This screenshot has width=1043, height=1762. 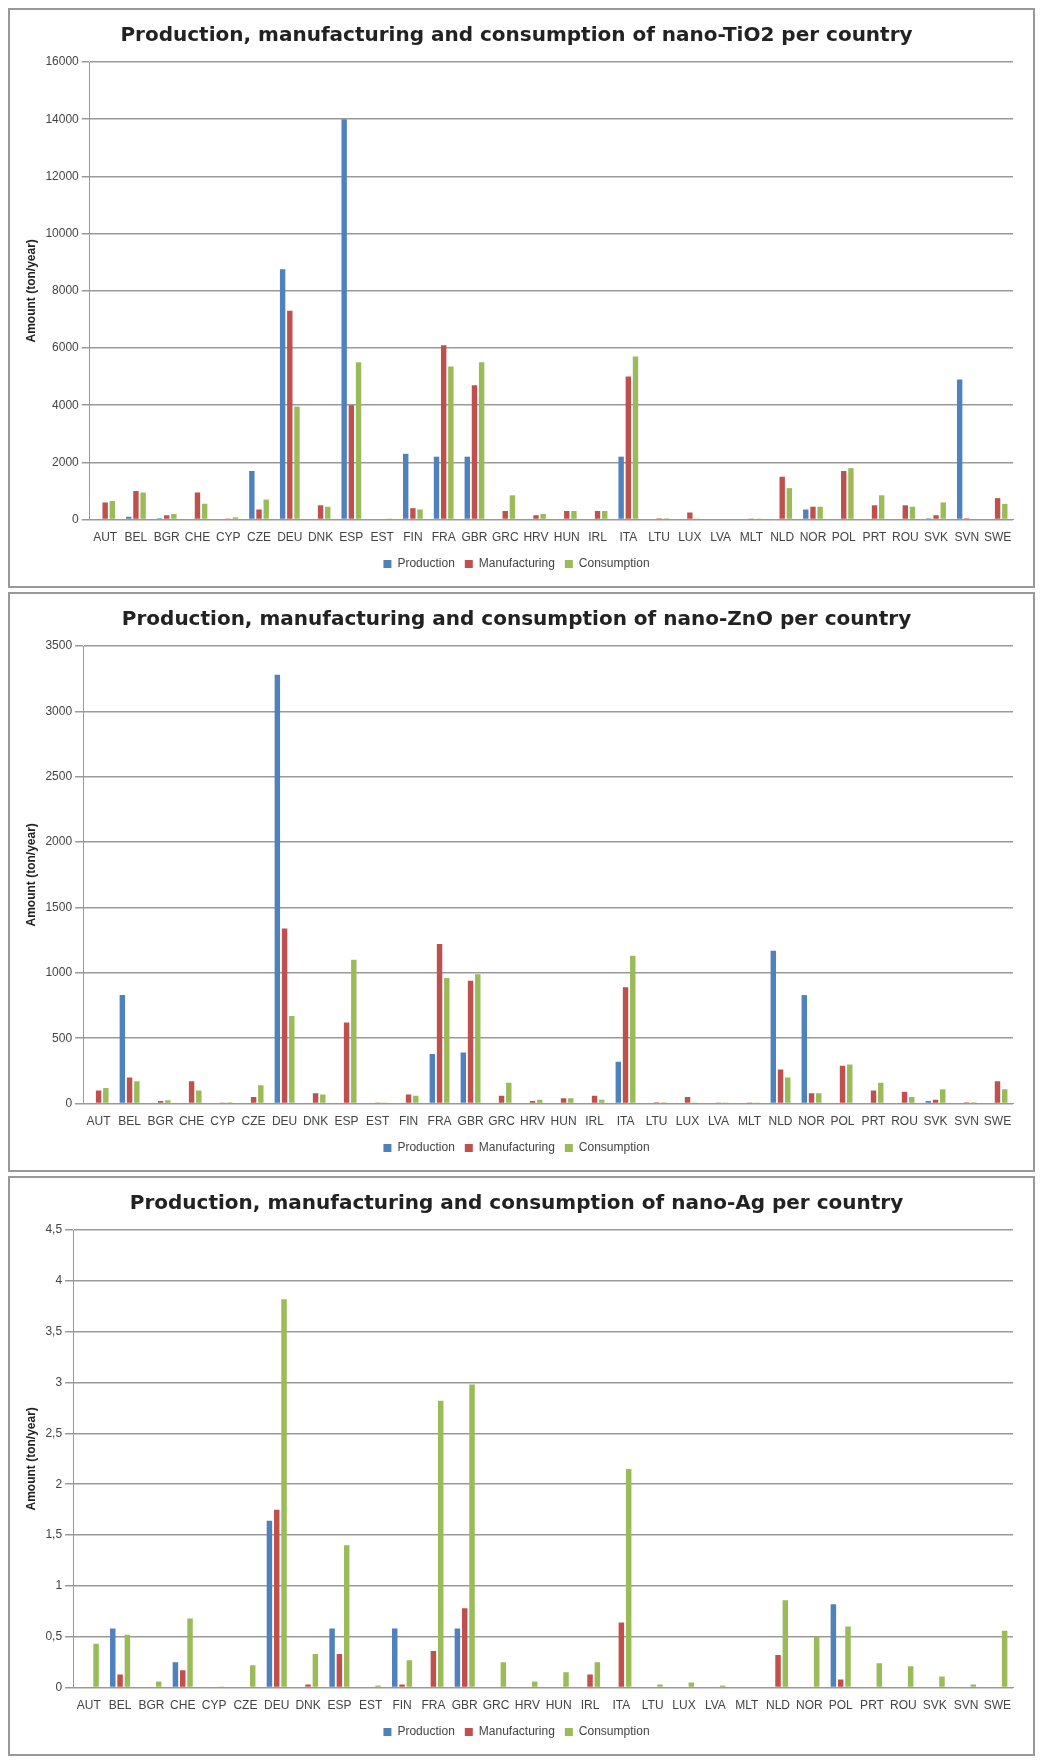 I want to click on x-tick-label: ITA, so click(x=621, y=1705).